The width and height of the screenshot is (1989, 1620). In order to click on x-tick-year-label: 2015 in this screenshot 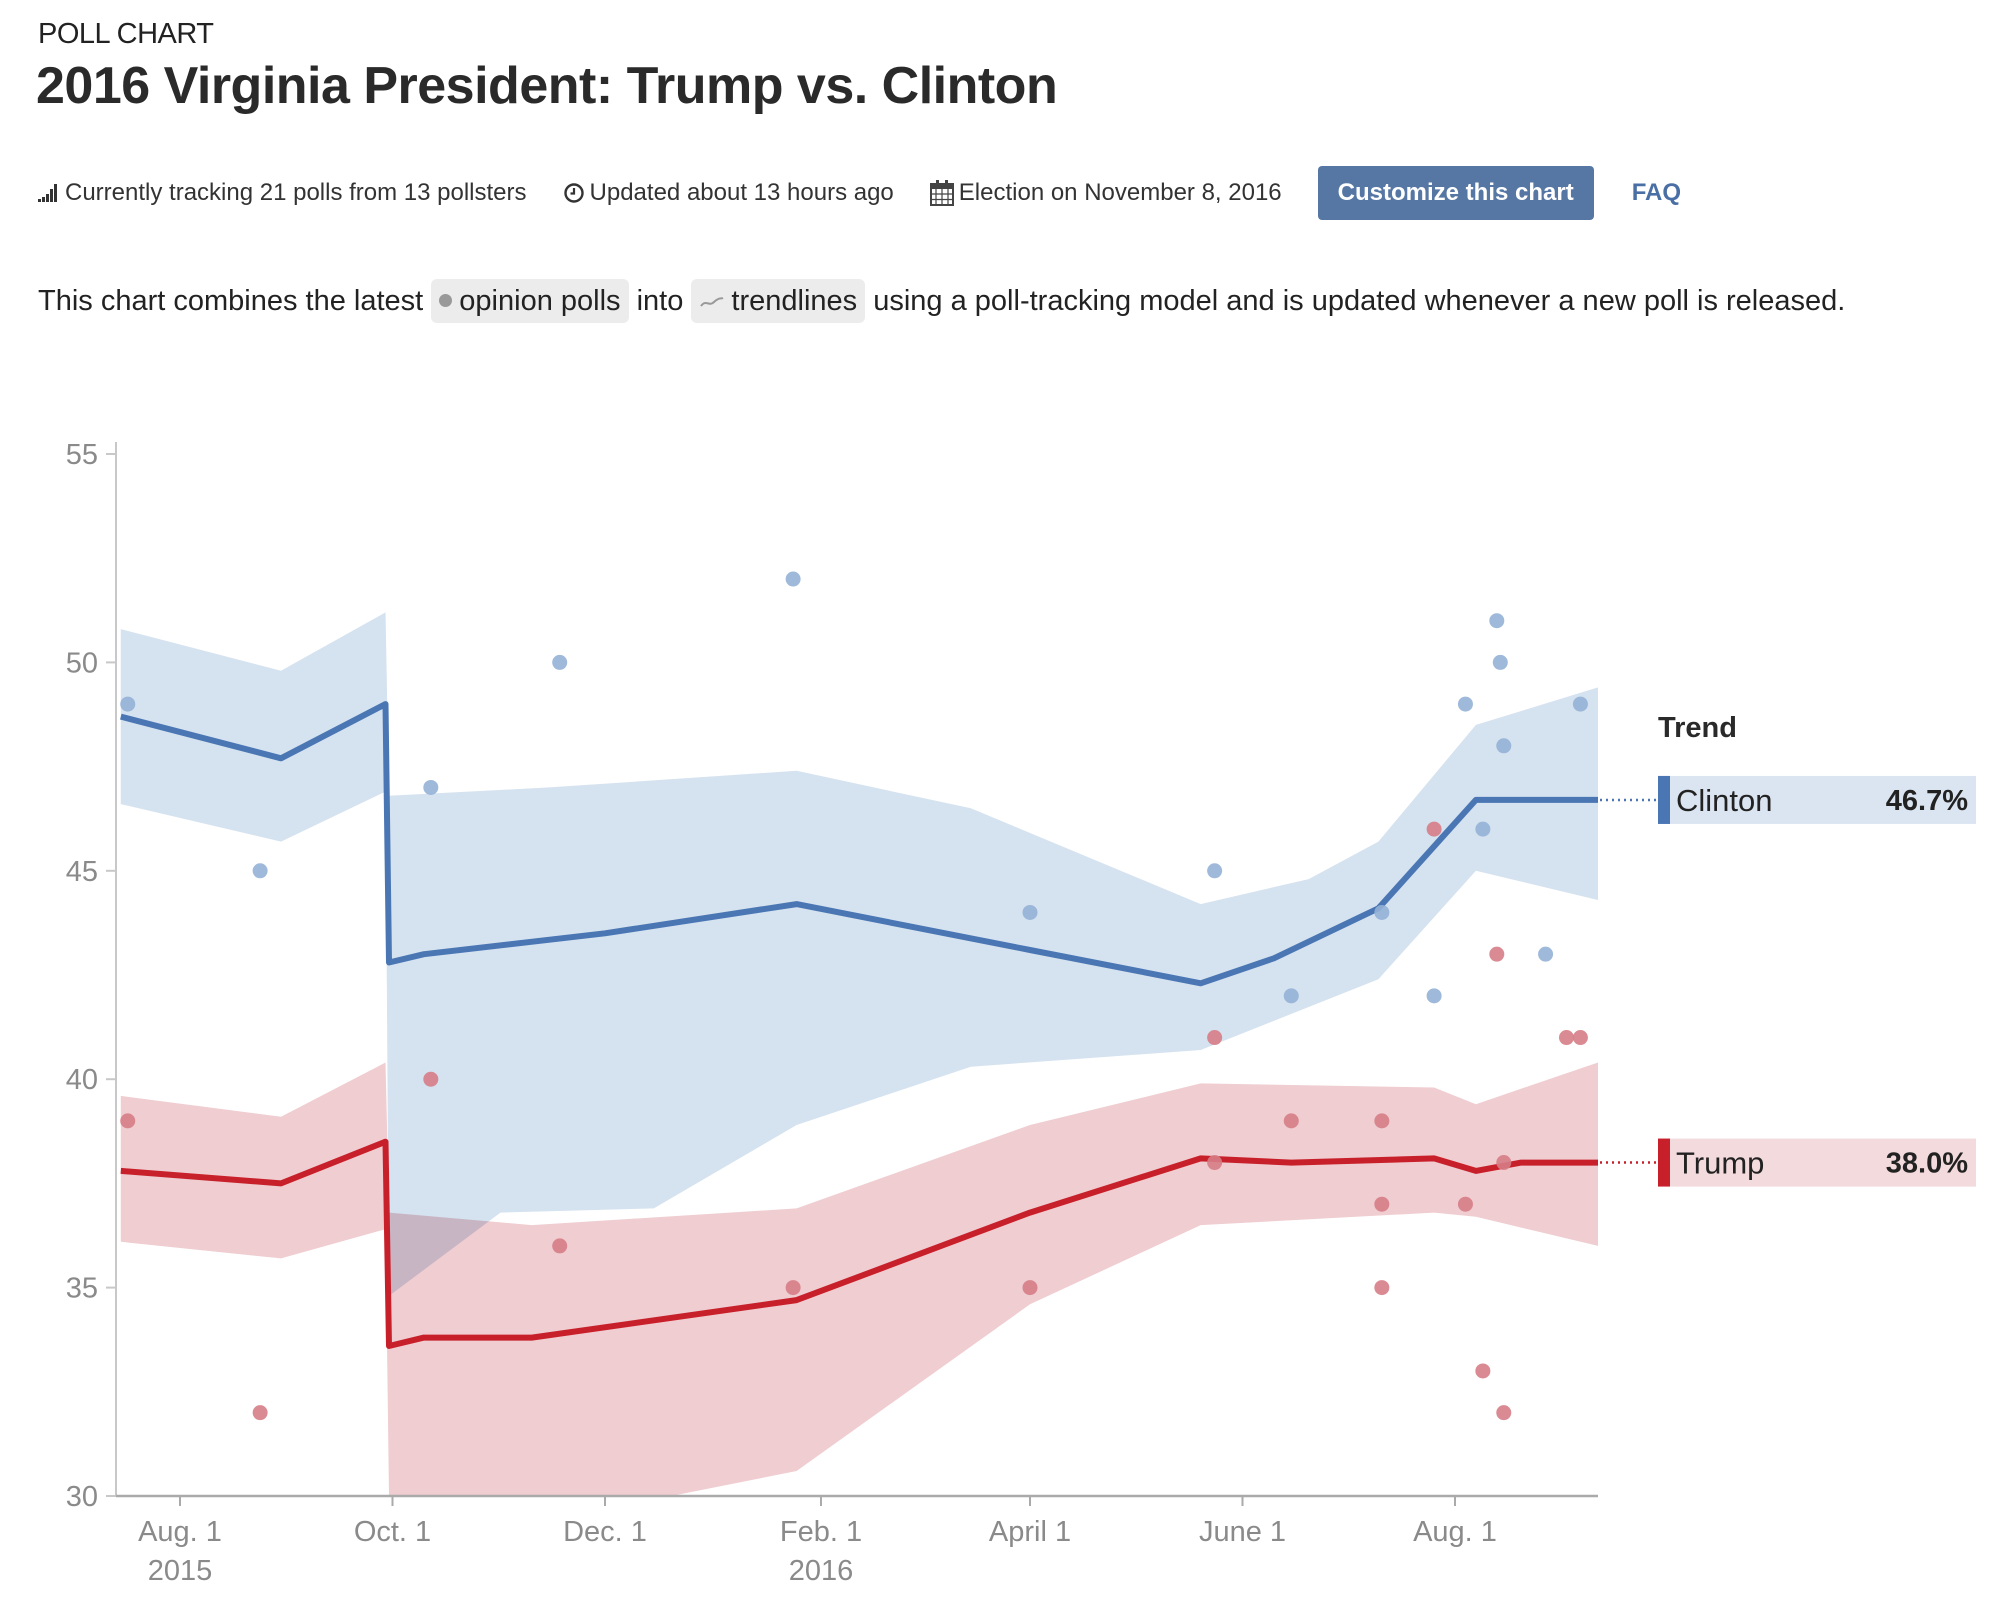, I will do `click(180, 1571)`.